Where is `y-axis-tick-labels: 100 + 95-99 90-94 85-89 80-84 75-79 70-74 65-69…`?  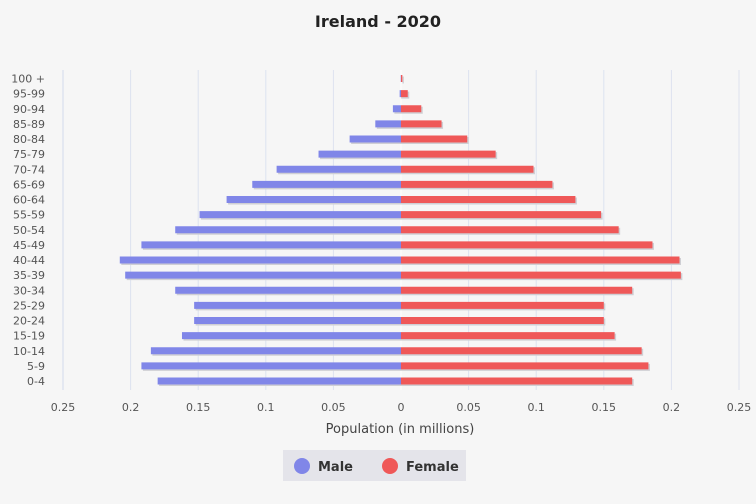
y-axis-tick-labels: 100 + 95-99 90-94 85-89 80-84 75-79 70-74 65-69… is located at coordinates (28, 231).